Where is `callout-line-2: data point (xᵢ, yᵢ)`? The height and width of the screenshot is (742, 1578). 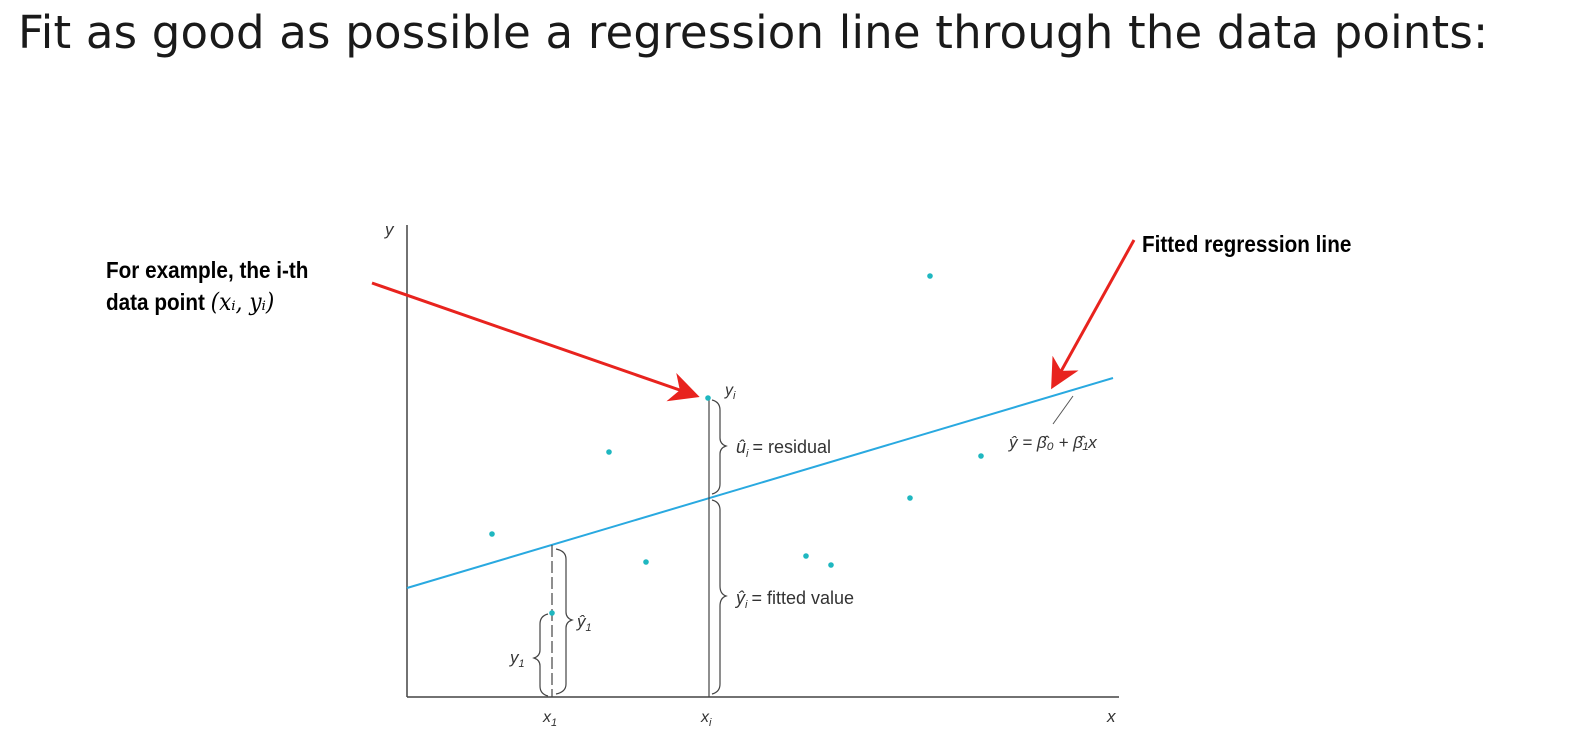 callout-line-2: data point (xᵢ, yᵢ) is located at coordinates (207, 302).